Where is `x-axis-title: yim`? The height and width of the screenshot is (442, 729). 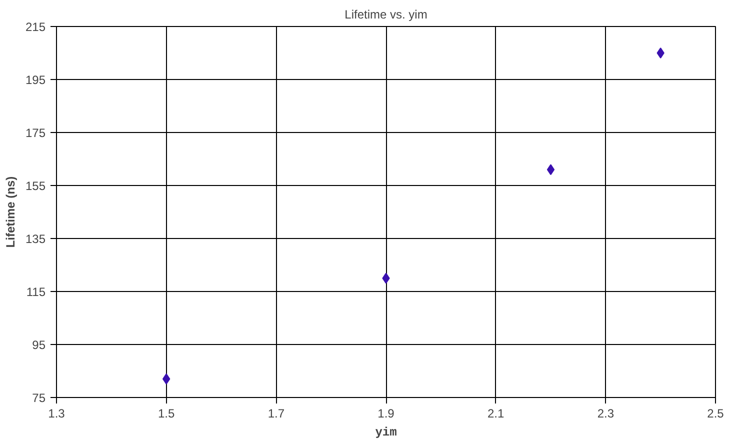 x-axis-title: yim is located at coordinates (386, 433).